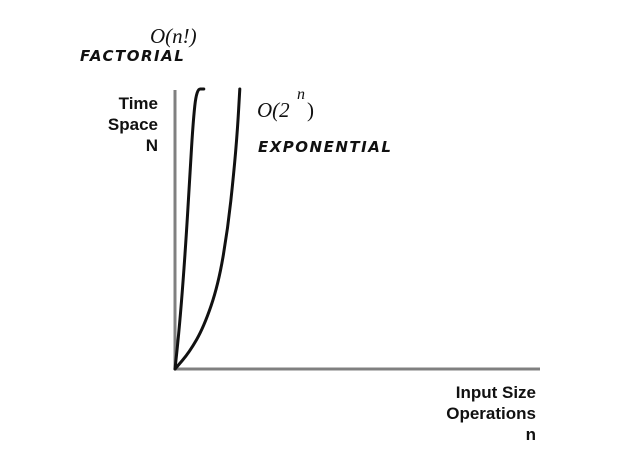  What do you see at coordinates (189, 229) in the screenshot?
I see `factorial-curve` at bounding box center [189, 229].